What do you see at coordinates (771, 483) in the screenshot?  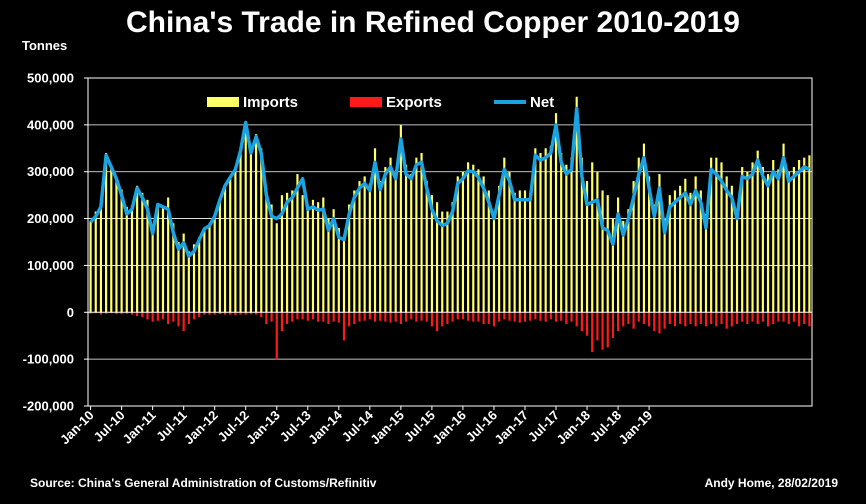 I see `author-credit: Andy Home, 28/02/2019` at bounding box center [771, 483].